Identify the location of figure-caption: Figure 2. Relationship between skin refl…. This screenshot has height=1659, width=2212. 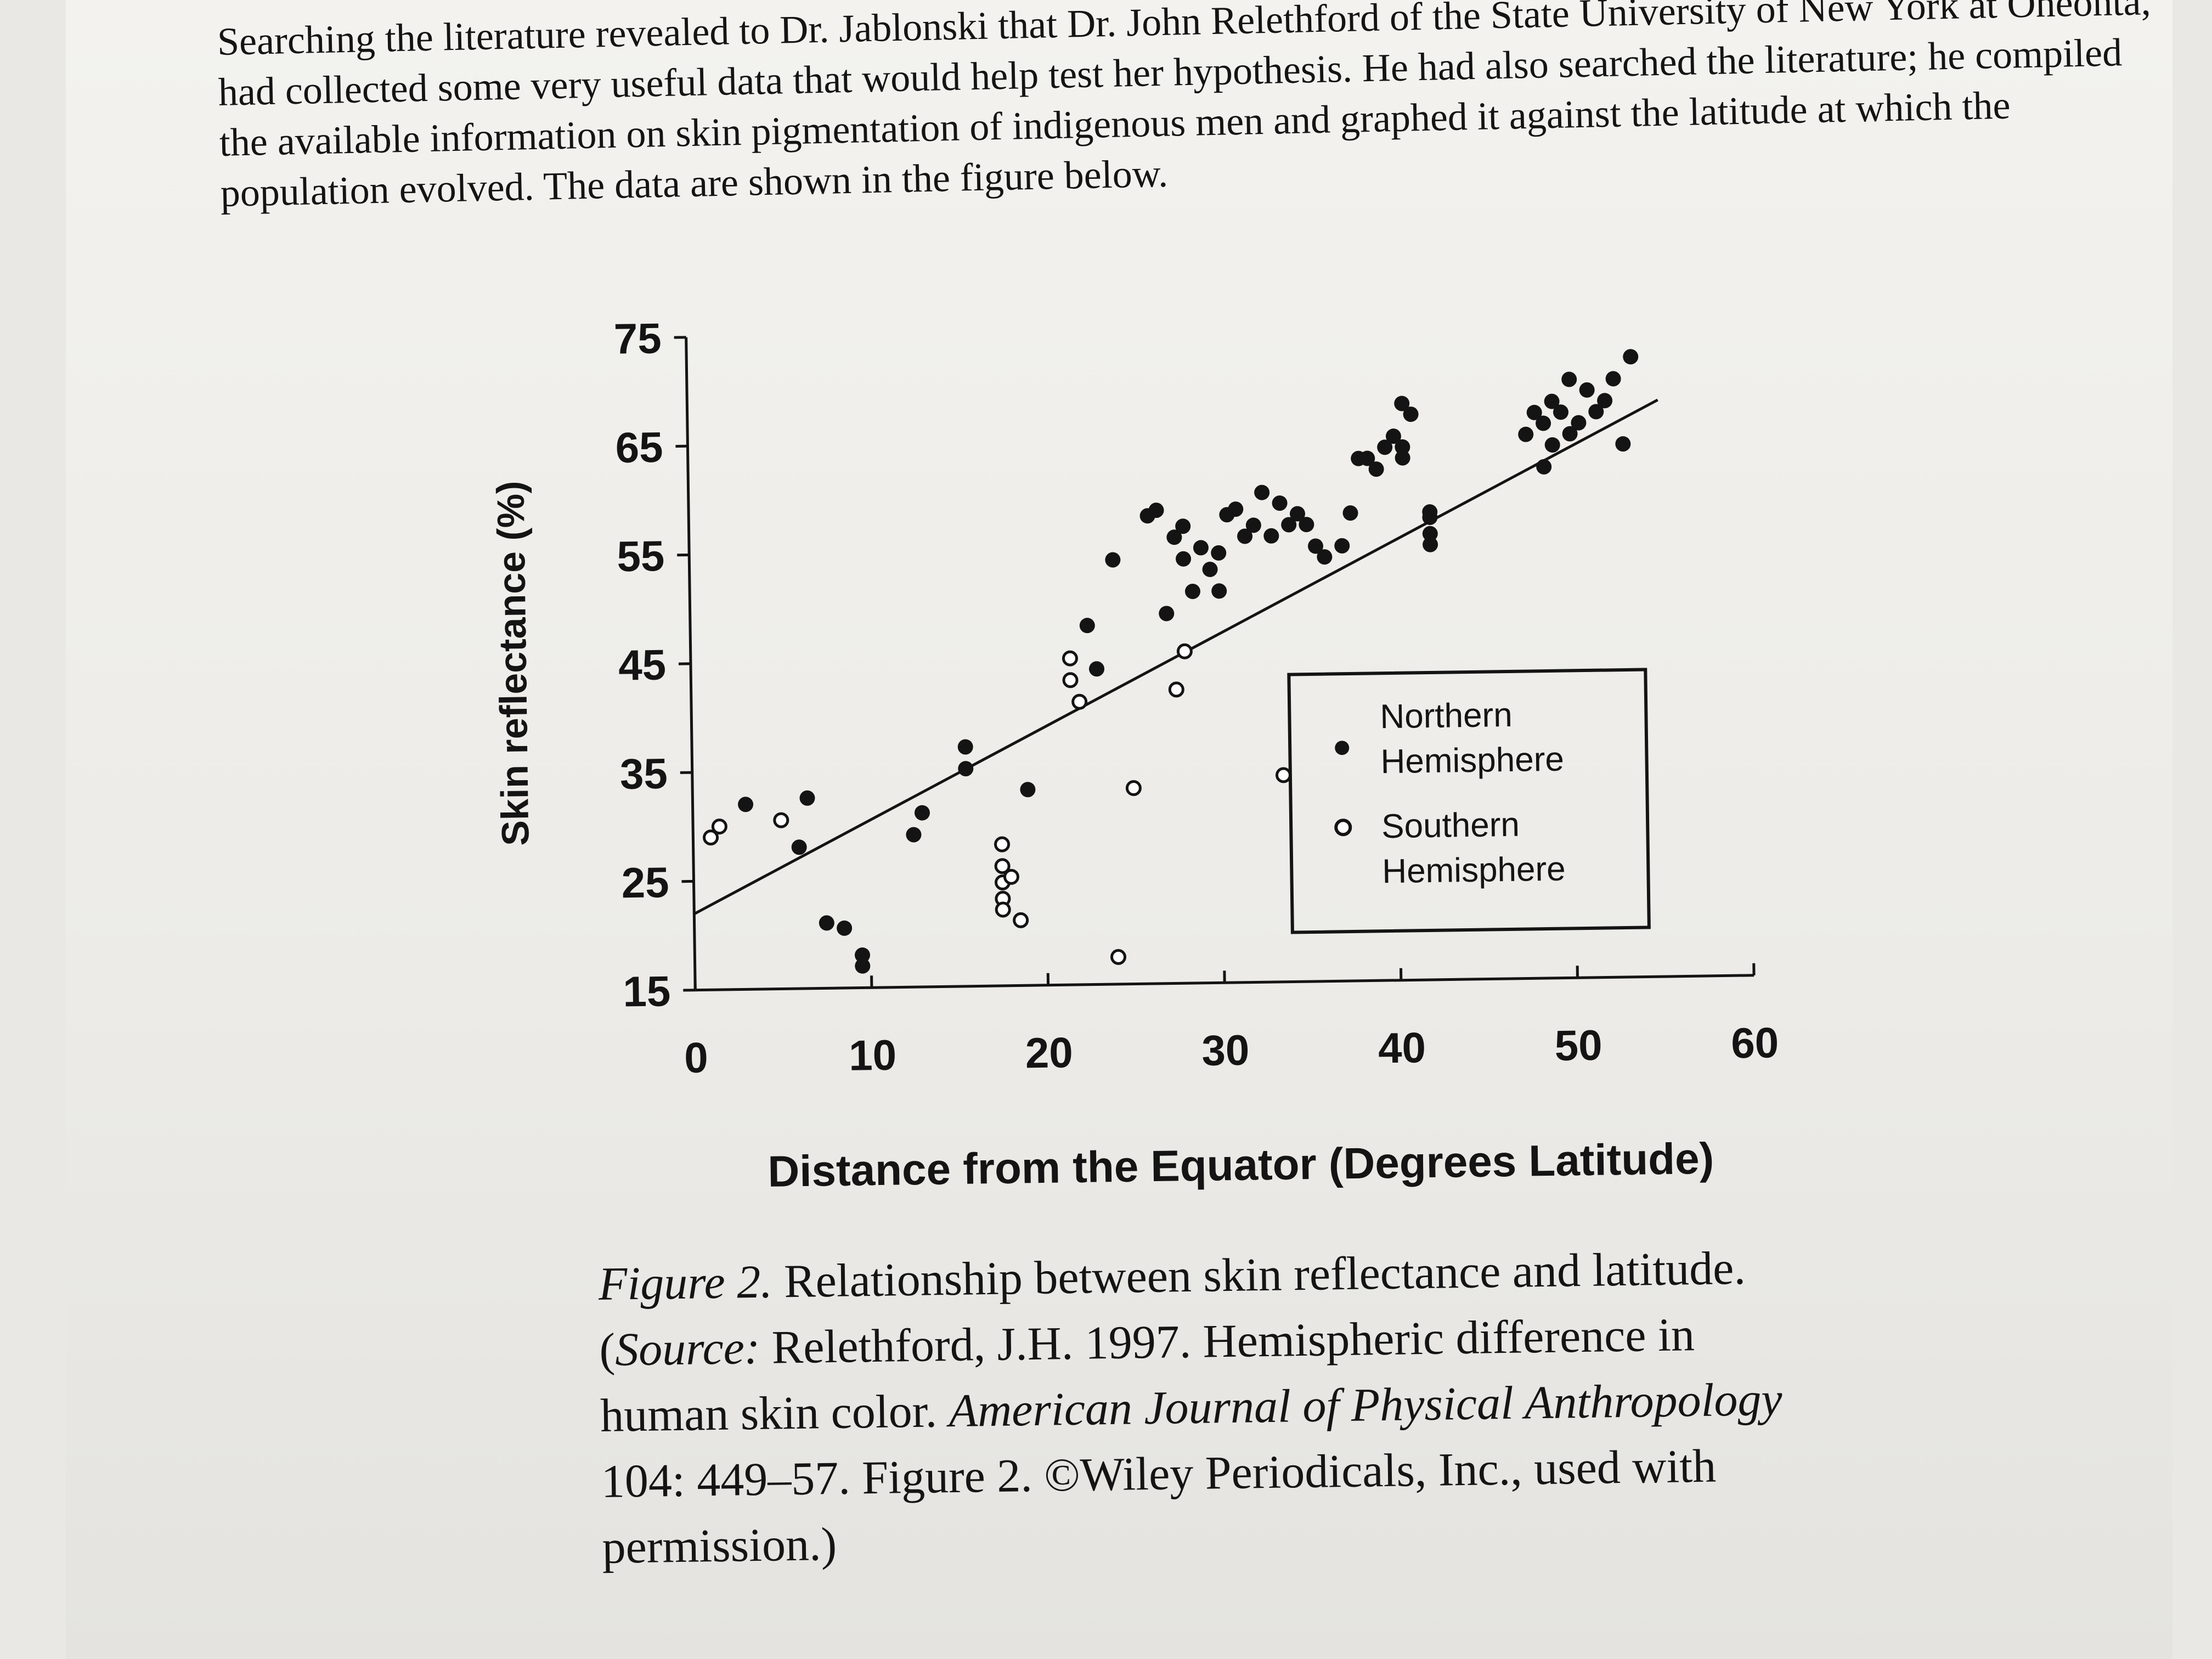
(1218, 1407).